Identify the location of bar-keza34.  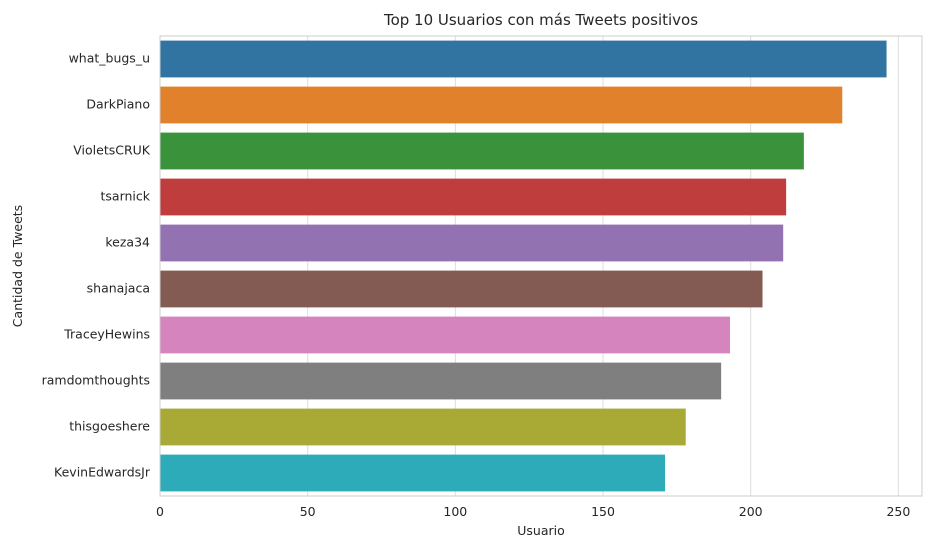
(472, 243).